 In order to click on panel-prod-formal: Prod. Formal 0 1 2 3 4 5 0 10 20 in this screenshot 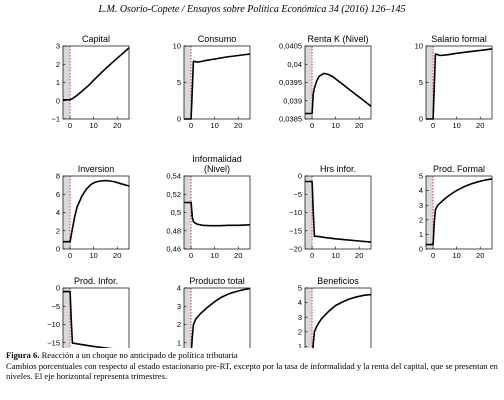, I will do `click(456, 212)`.